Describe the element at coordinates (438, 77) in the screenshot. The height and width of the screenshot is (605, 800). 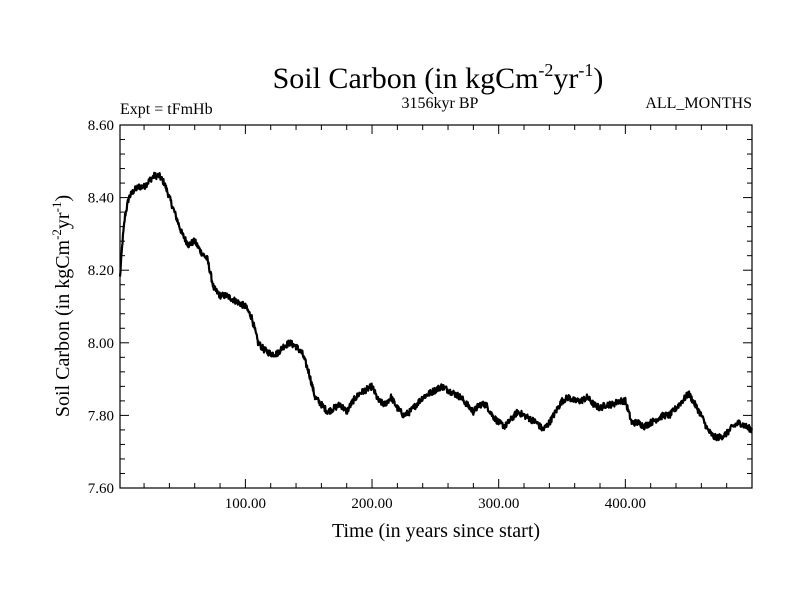
I see `chart-title: Soil Carbon (in kgCm-2yr-1)` at that location.